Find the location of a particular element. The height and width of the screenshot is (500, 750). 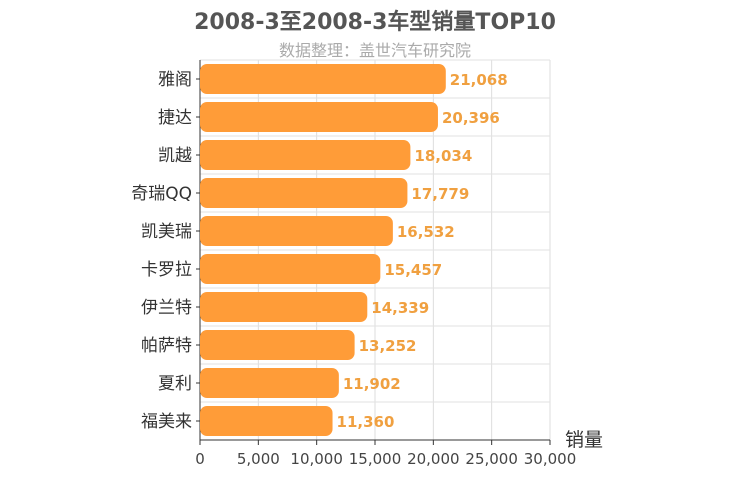

category-label: 凯美瑞 is located at coordinates (166, 232).